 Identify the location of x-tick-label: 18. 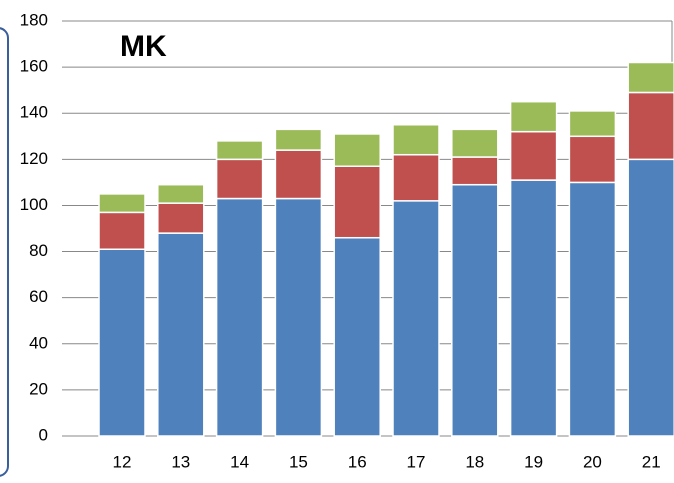
(474, 461).